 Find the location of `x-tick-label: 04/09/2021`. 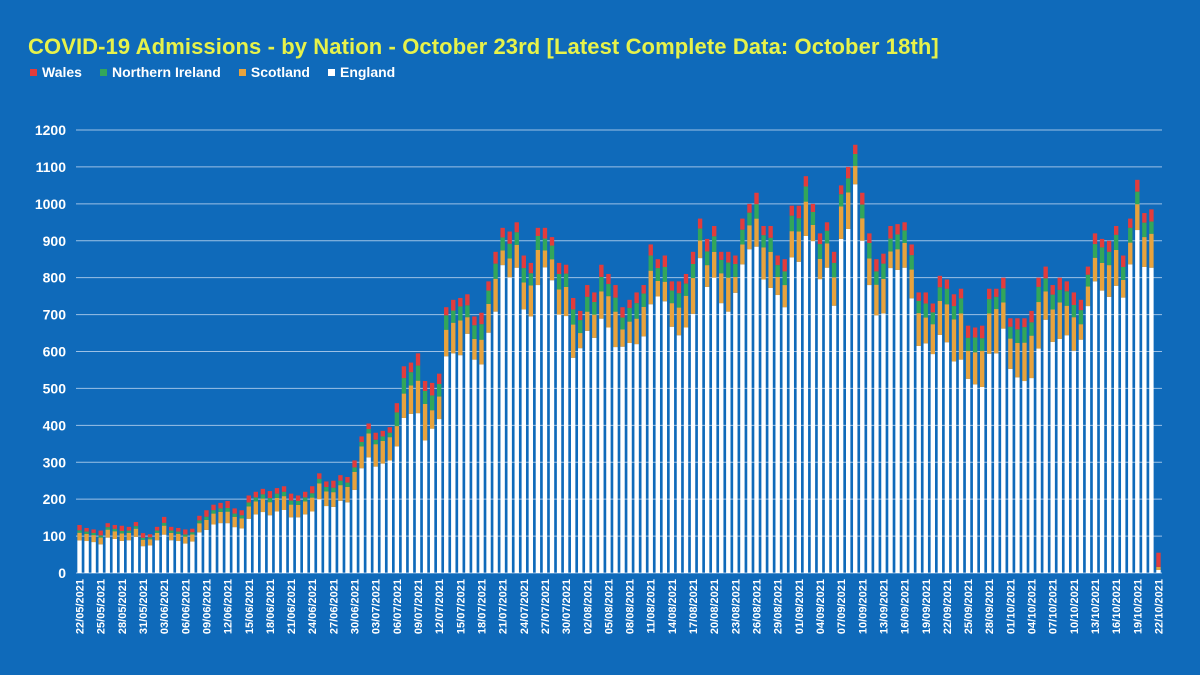

x-tick-label: 04/09/2021 is located at coordinates (821, 606).